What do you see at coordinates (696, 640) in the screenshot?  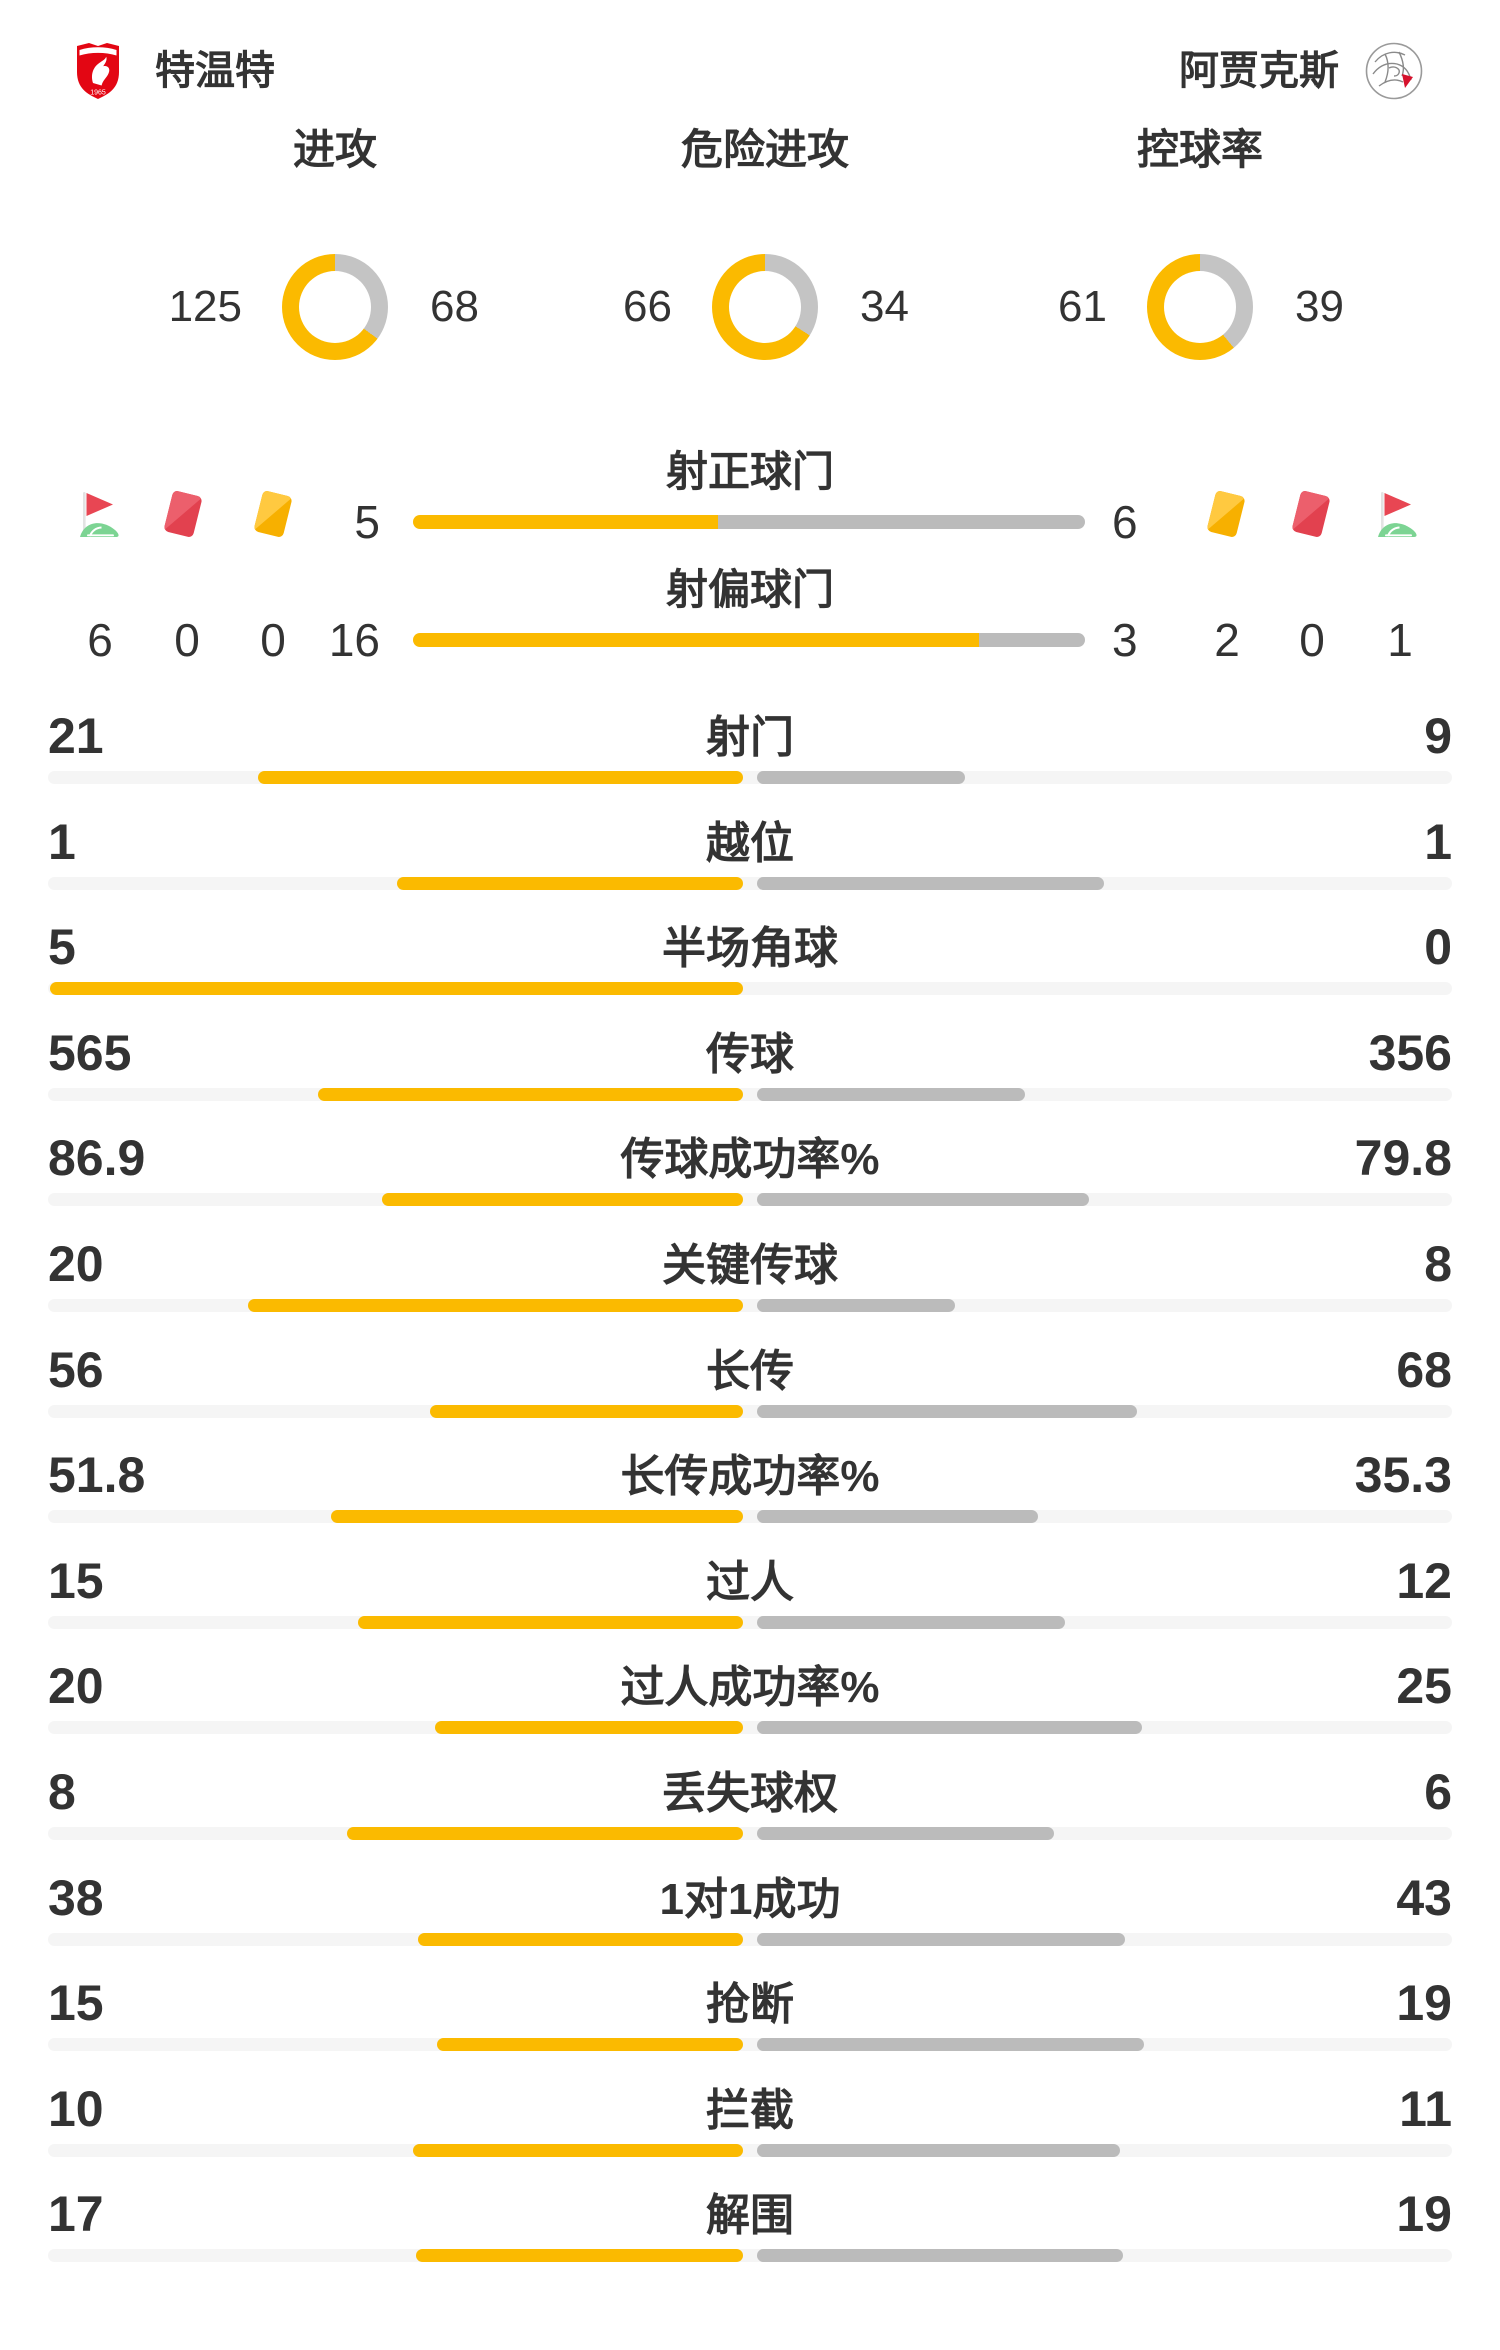 I see `shots-off-target-bar-home` at bounding box center [696, 640].